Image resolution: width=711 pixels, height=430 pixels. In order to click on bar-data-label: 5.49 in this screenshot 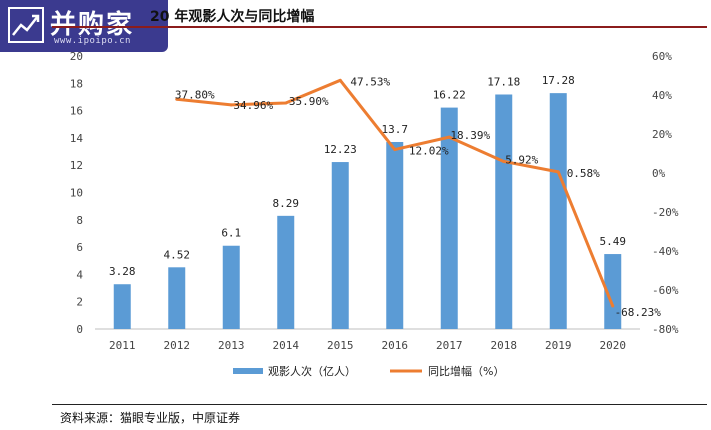, I will do `click(613, 241)`.